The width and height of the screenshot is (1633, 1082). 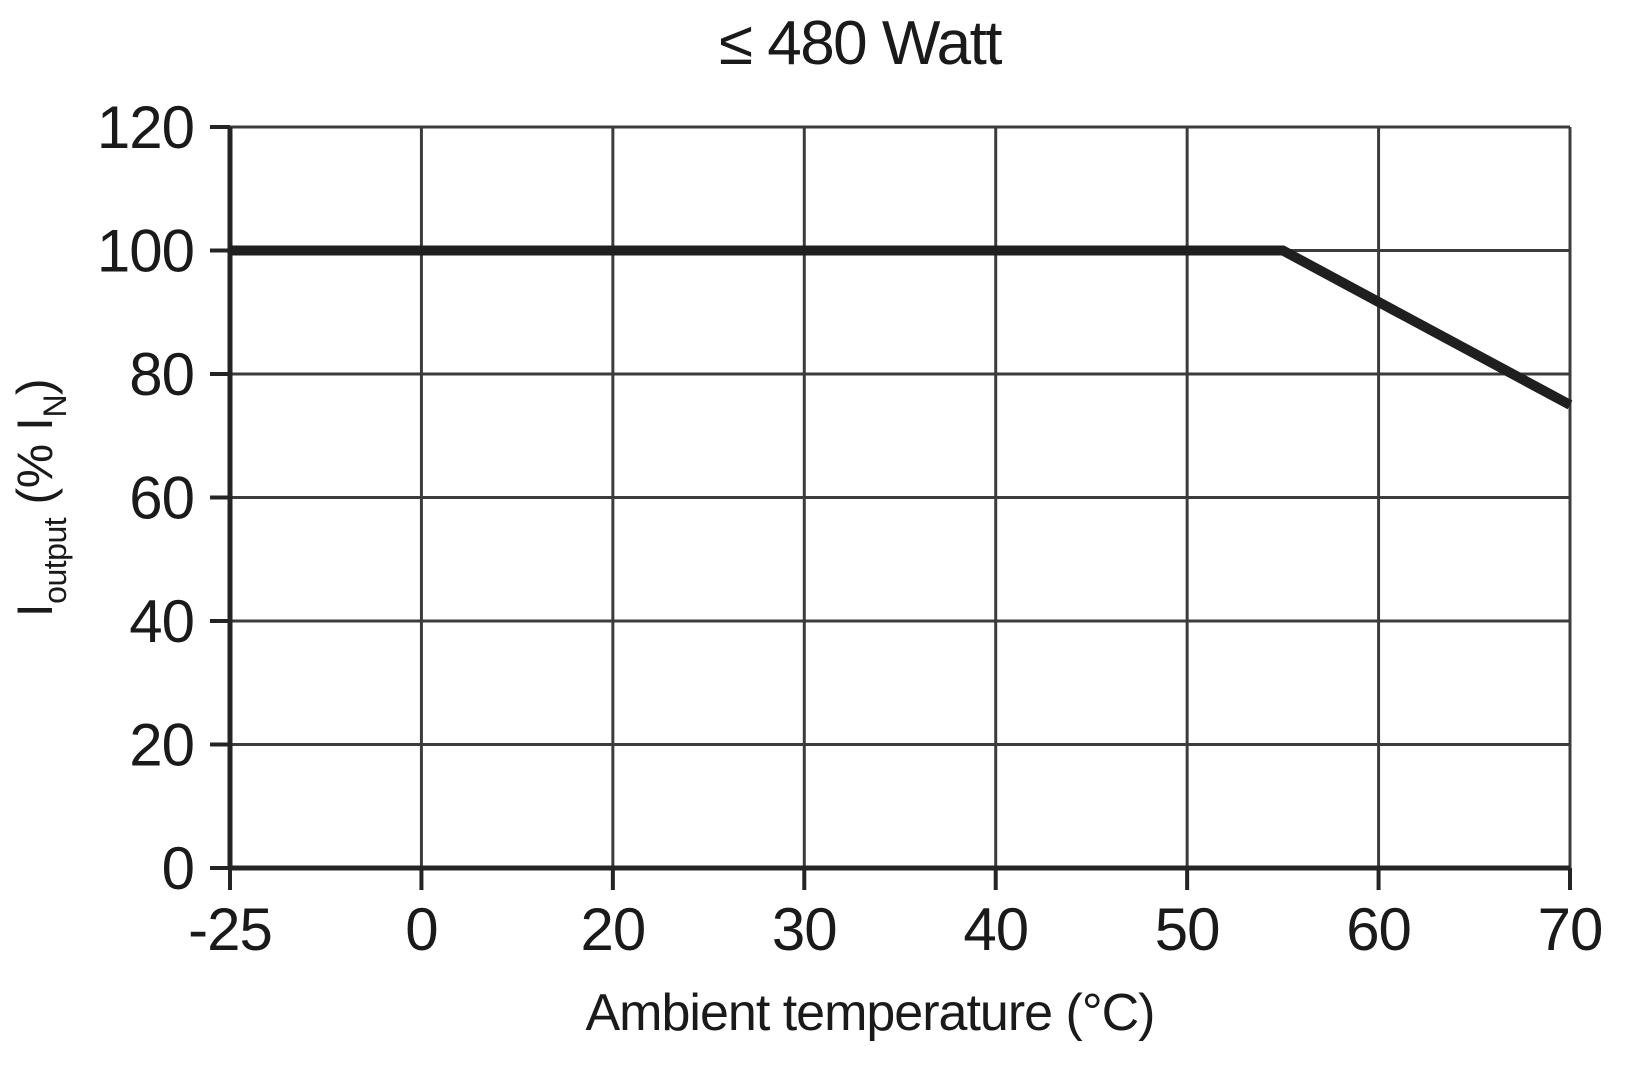 What do you see at coordinates (55, 560) in the screenshot?
I see `y-axis-label-part-sub1: output` at bounding box center [55, 560].